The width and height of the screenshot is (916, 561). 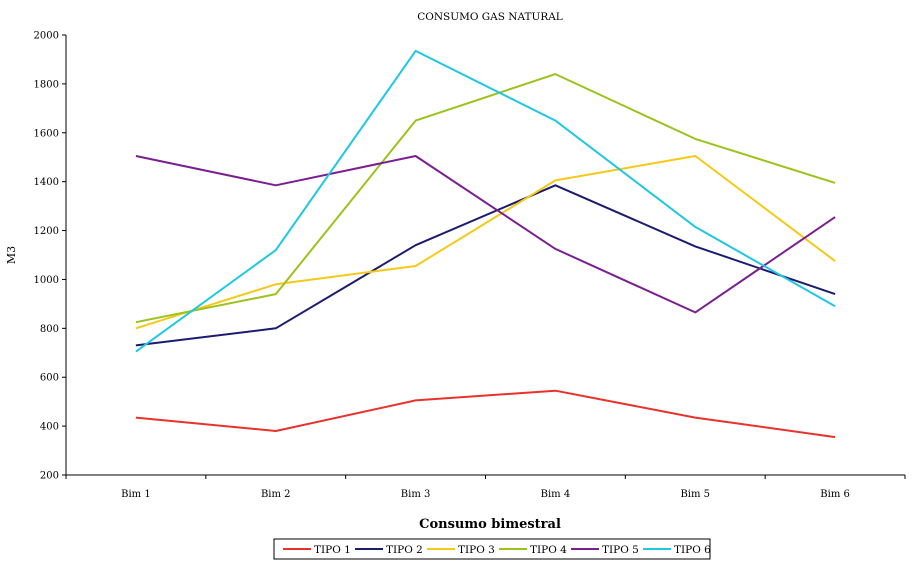 What do you see at coordinates (50, 256) in the screenshot?
I see `y-axis-ticks: 200 400 600 800 1000 1200 1400 1600 1800 2000` at bounding box center [50, 256].